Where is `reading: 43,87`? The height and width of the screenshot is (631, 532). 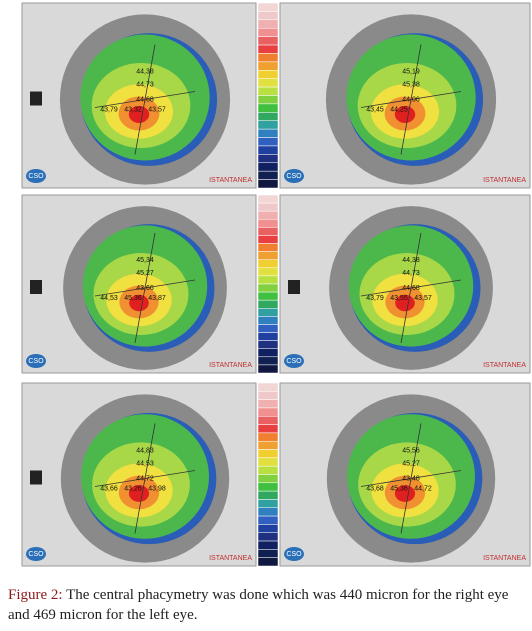
reading: 43,87 is located at coordinates (157, 298).